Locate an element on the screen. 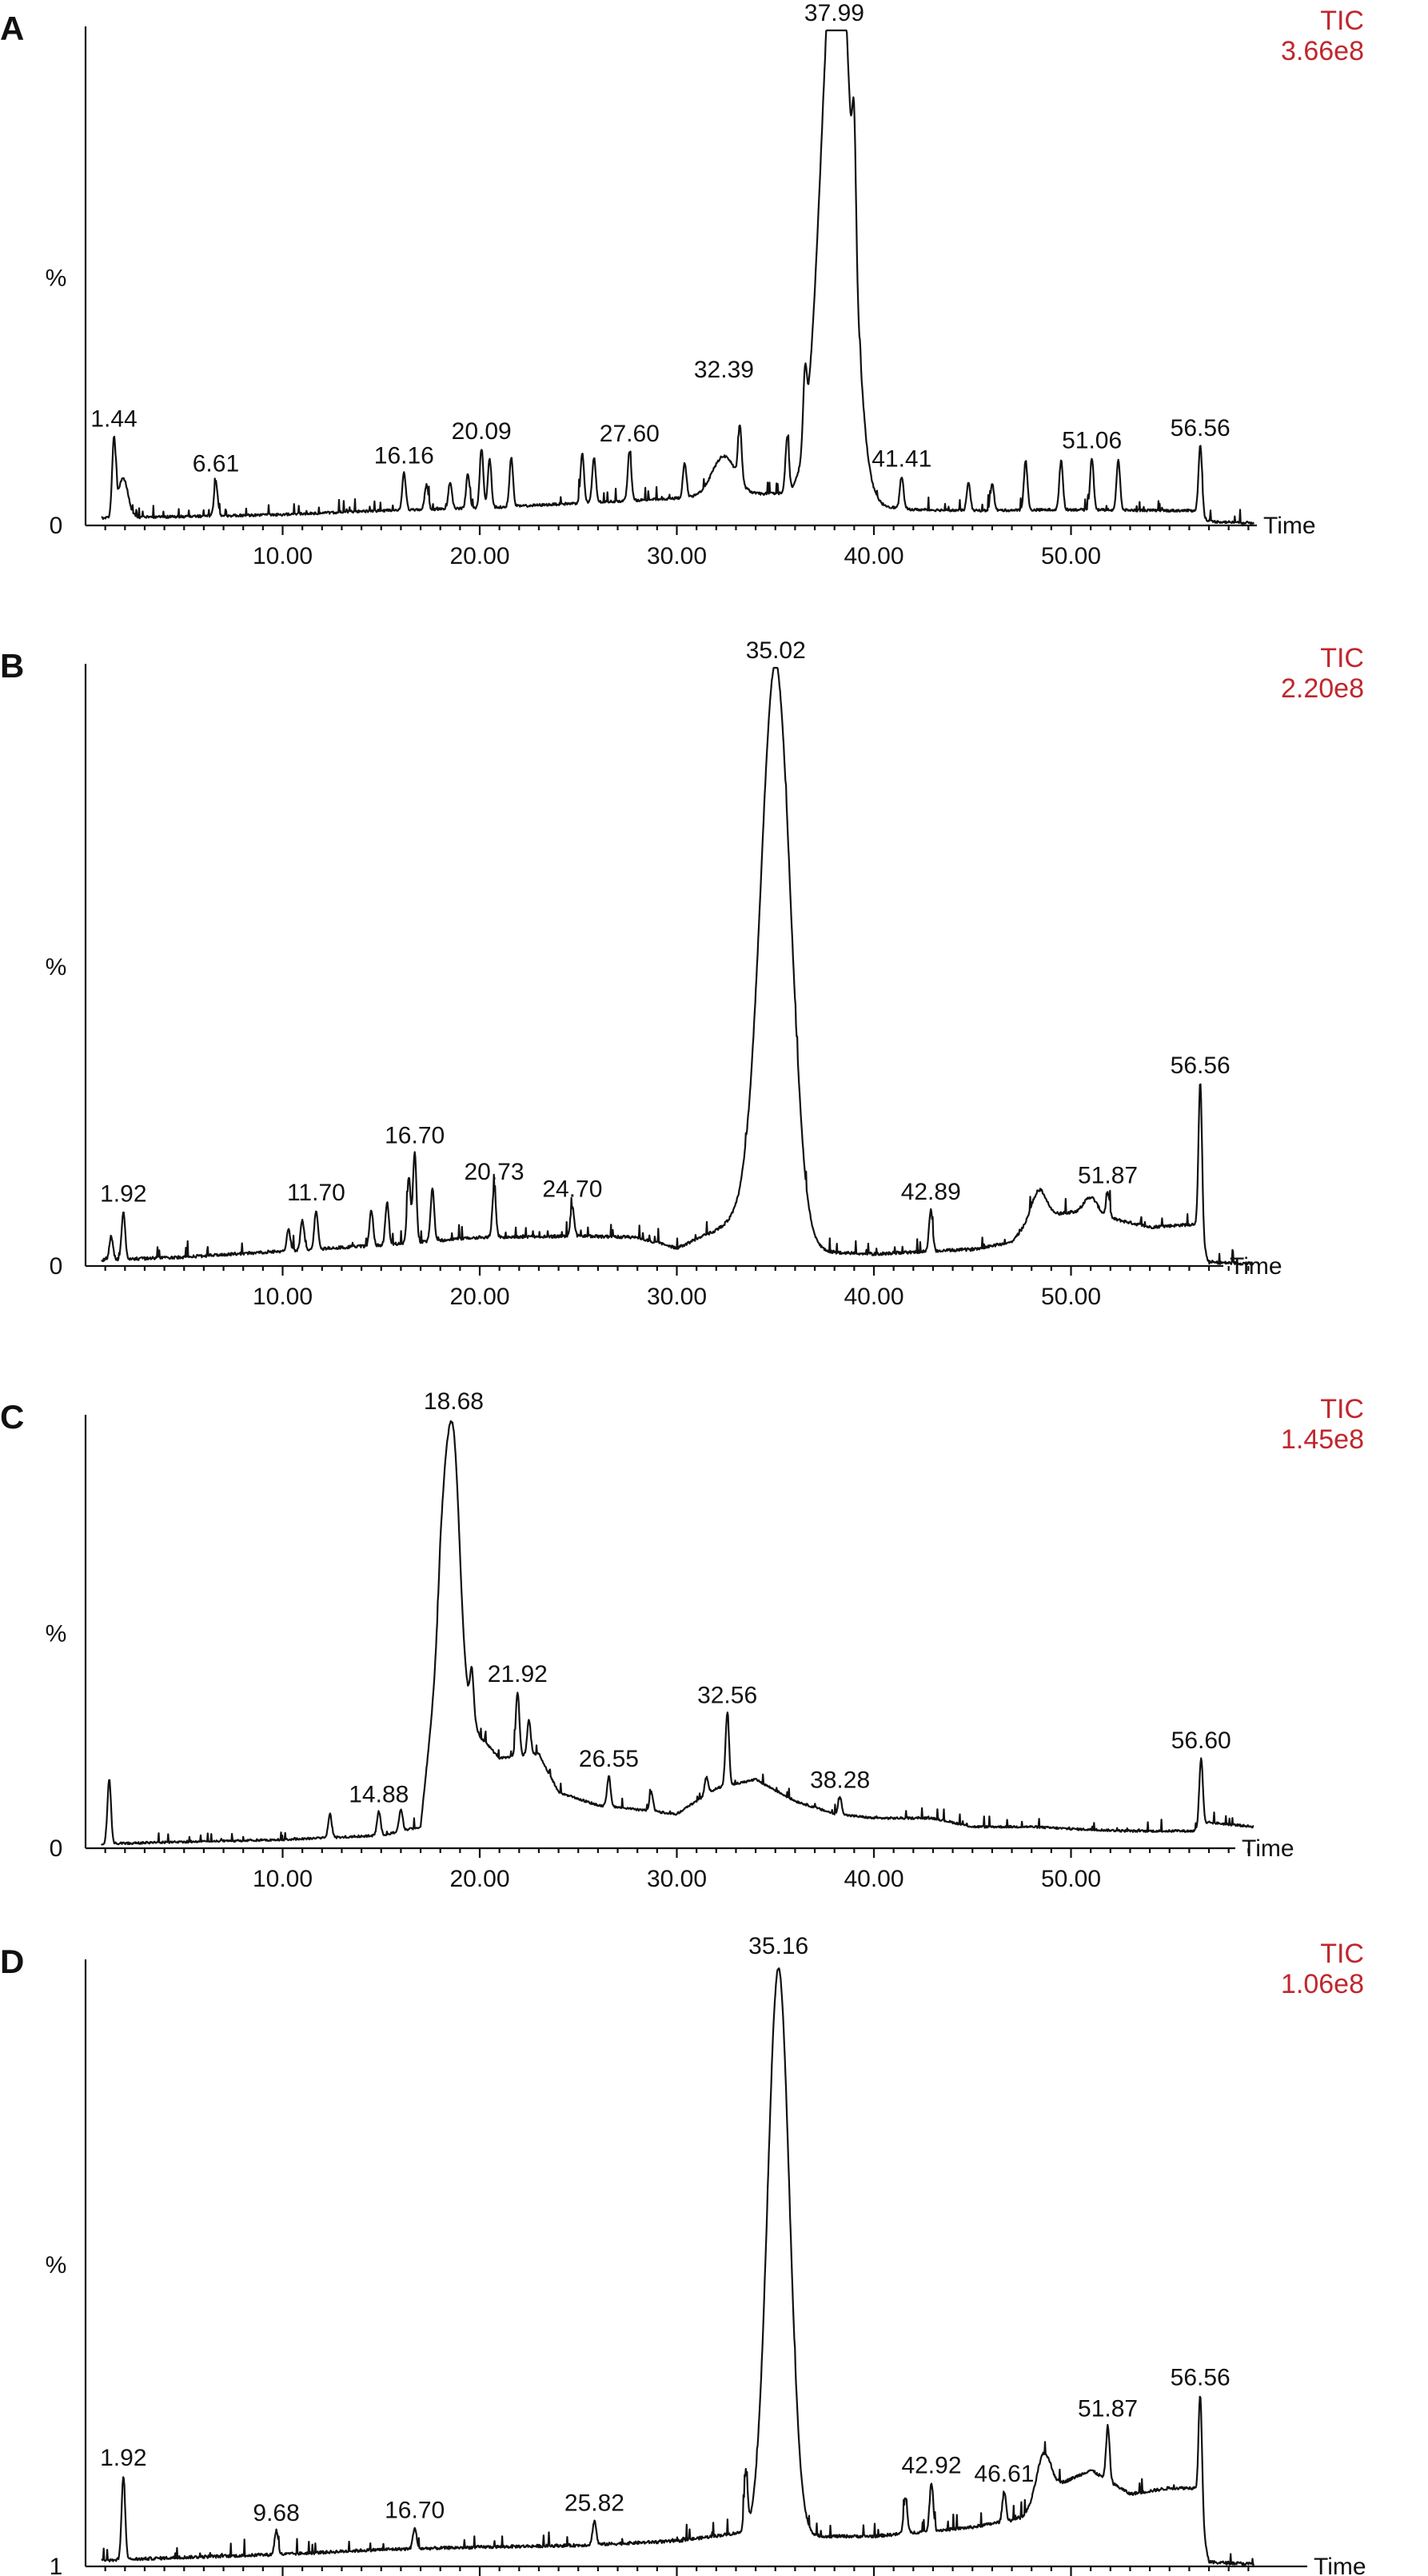  peak-label: 14.88 is located at coordinates (379, 1794).